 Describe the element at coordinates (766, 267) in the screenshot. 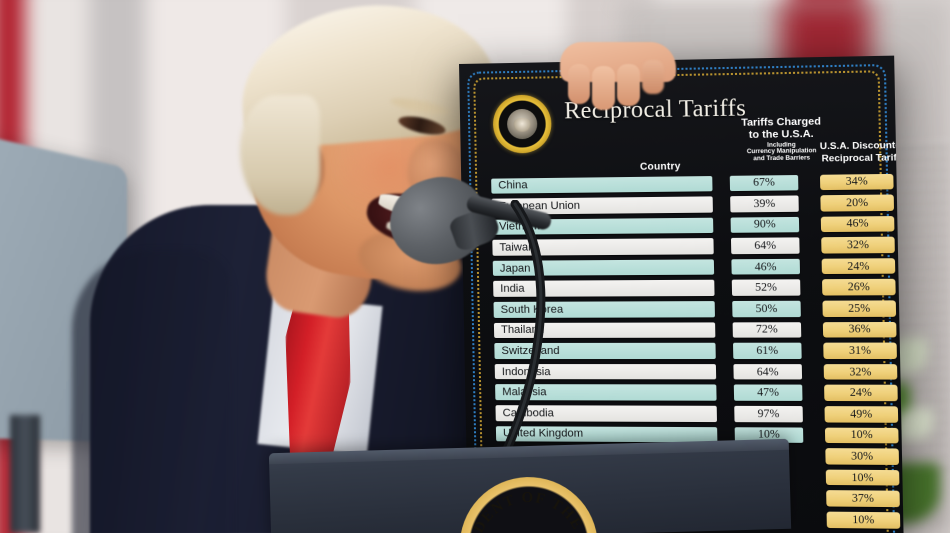

I see `cell-tariff-charged: 46%` at that location.